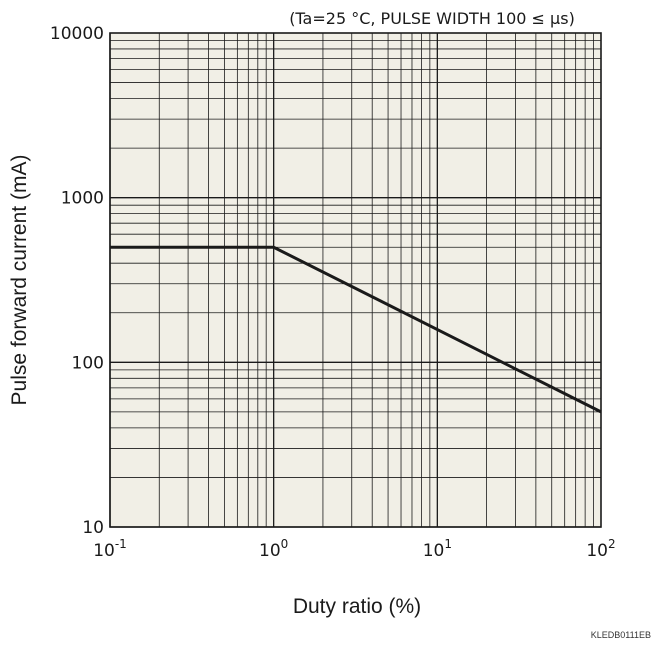 The image size is (654, 646). I want to click on y-tick-label: 1000, so click(82, 199).